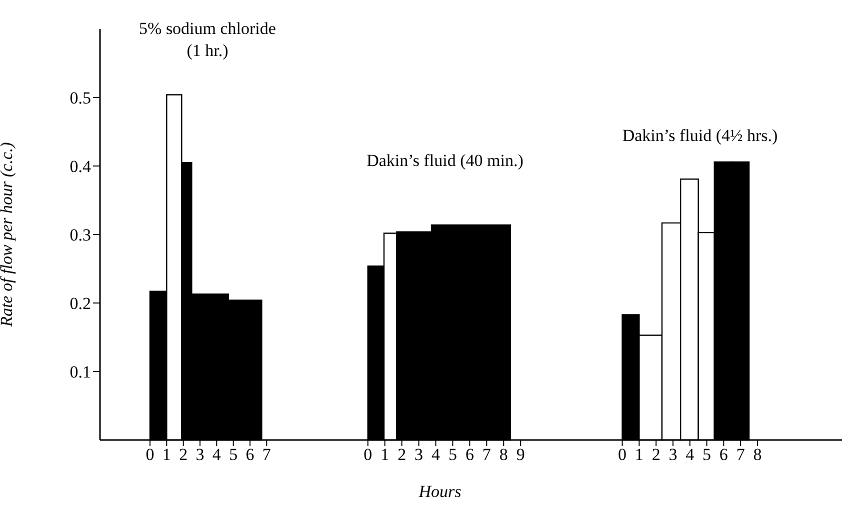 The height and width of the screenshot is (510, 842). Describe the element at coordinates (80, 235) in the screenshot. I see `y-tick-label: 0.3` at that location.